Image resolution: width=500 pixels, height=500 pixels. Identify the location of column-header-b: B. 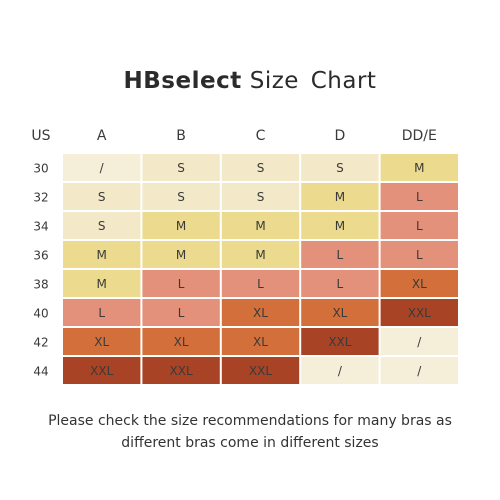
(181, 136).